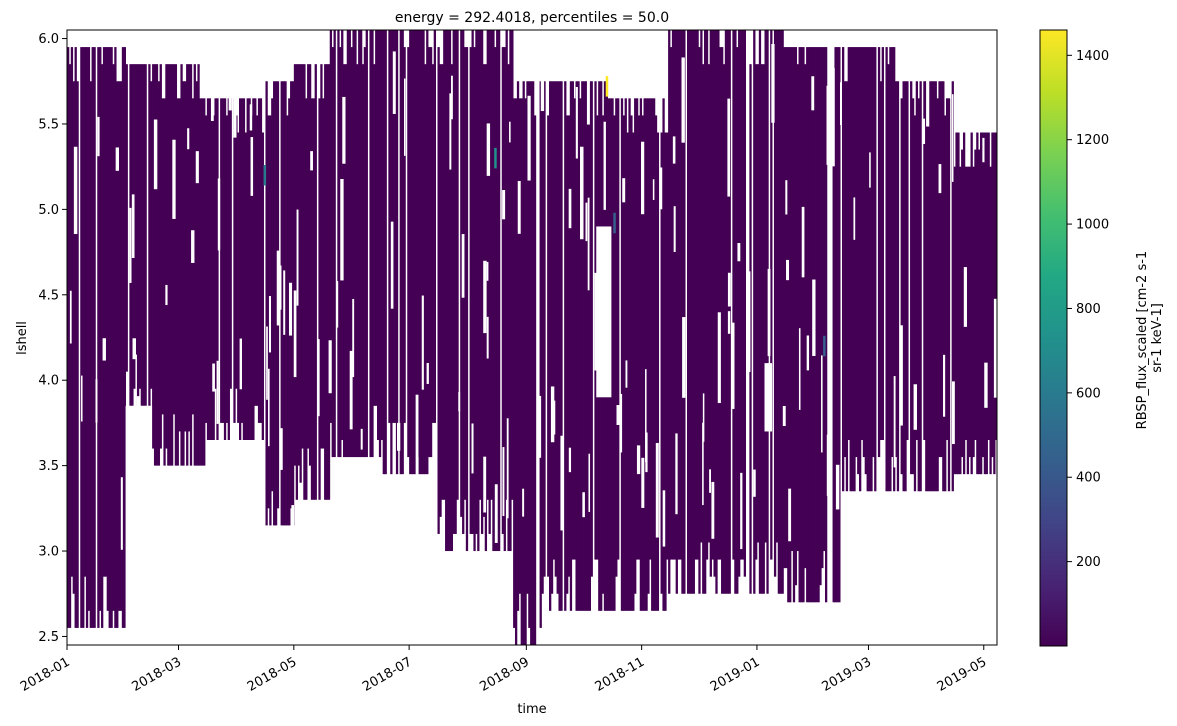 This screenshot has height=726, width=1177. Describe the element at coordinates (48, 295) in the screenshot. I see `y-tick-label: 4.5` at that location.